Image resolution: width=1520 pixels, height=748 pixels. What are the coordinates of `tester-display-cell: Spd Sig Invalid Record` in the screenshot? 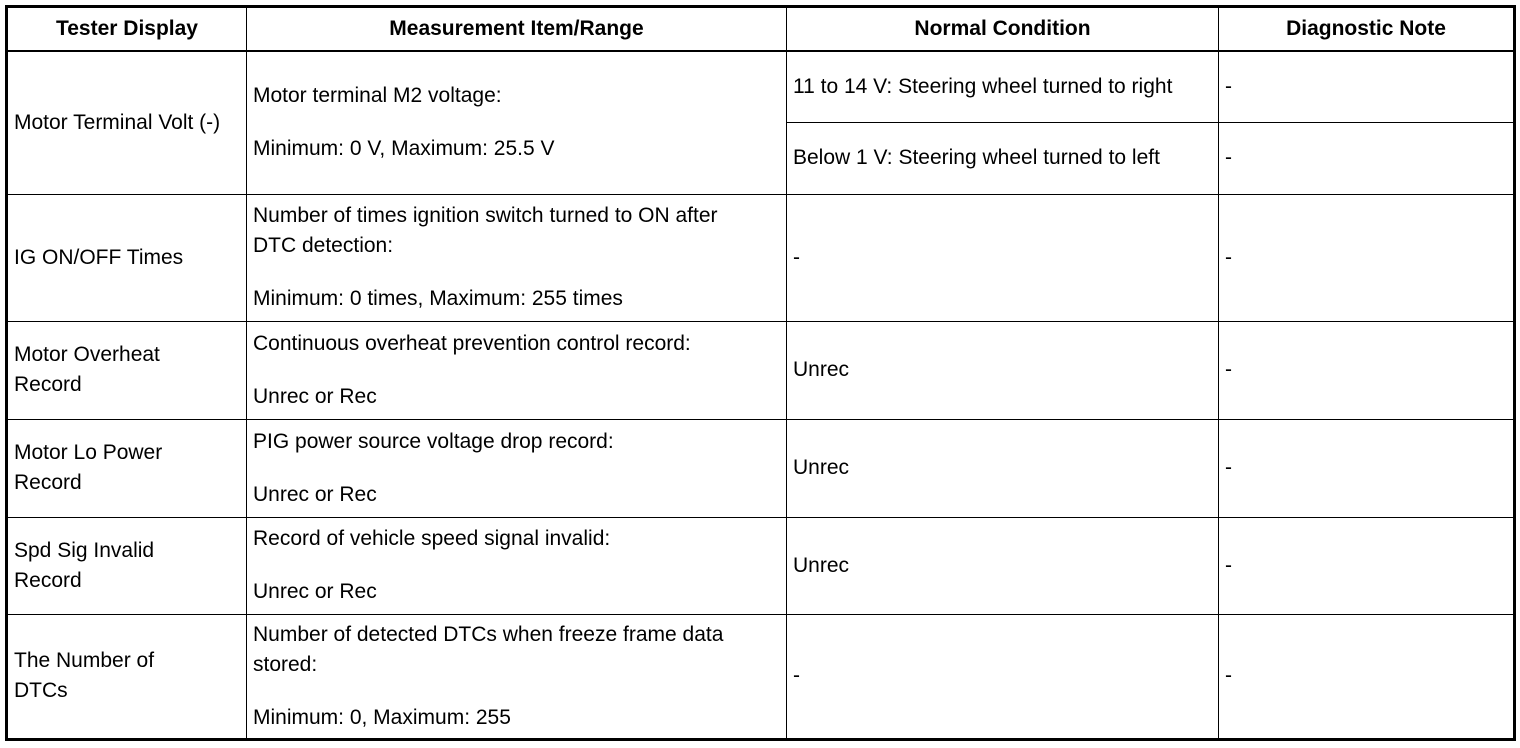 It's located at (126, 565).